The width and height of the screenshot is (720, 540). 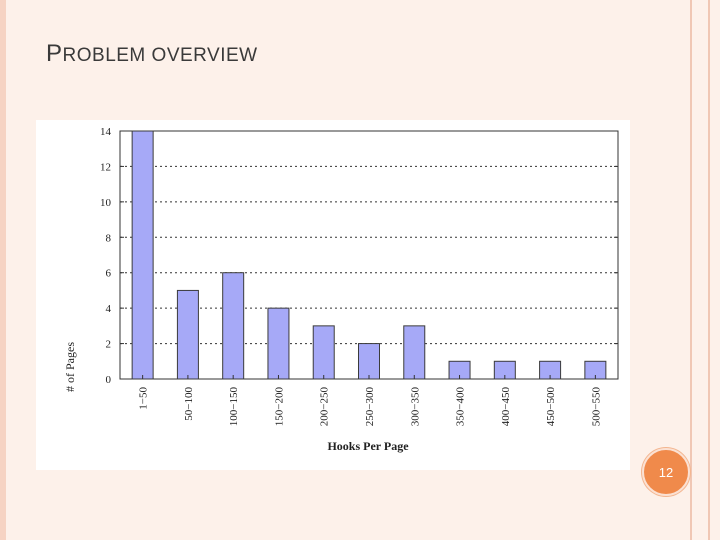 What do you see at coordinates (144, 398) in the screenshot?
I see `x-tick-label: 1−50` at bounding box center [144, 398].